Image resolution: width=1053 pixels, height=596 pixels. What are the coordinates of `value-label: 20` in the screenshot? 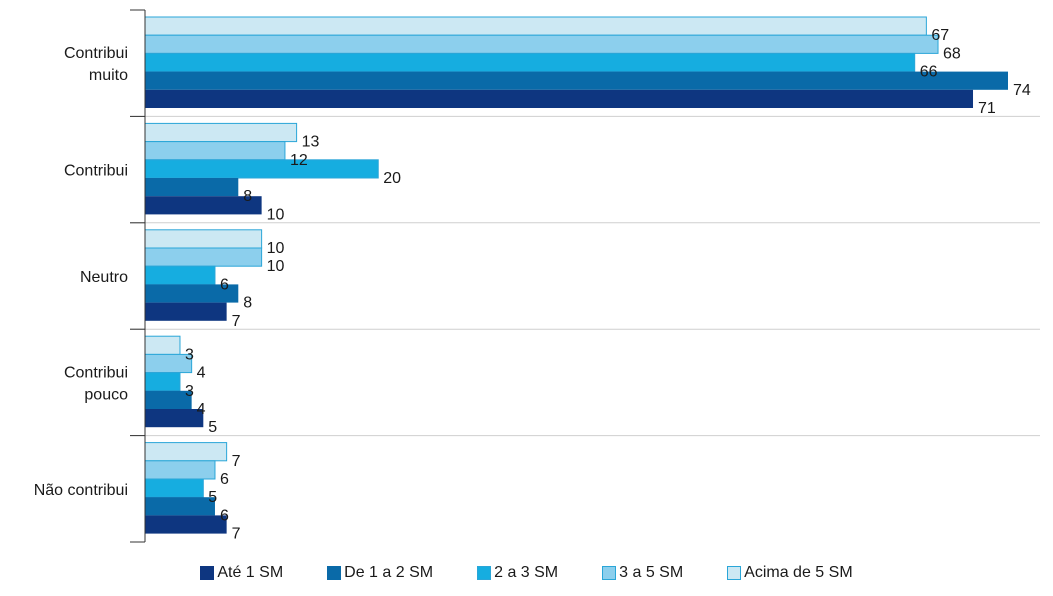 It's located at (392, 178).